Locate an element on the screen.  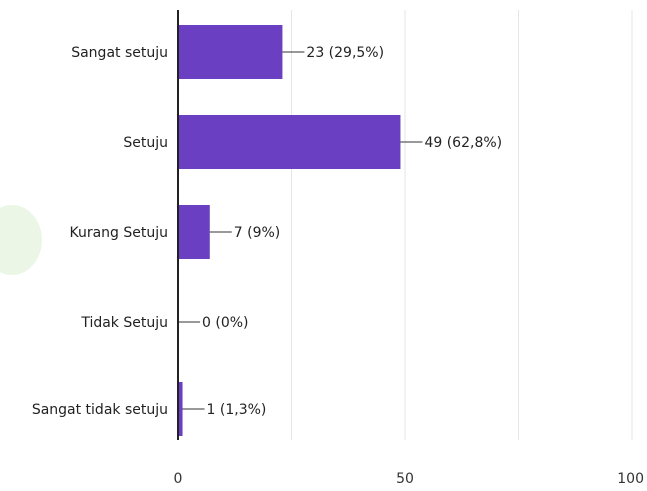
category-label-3: Tidak Setuju is located at coordinates (124, 323).